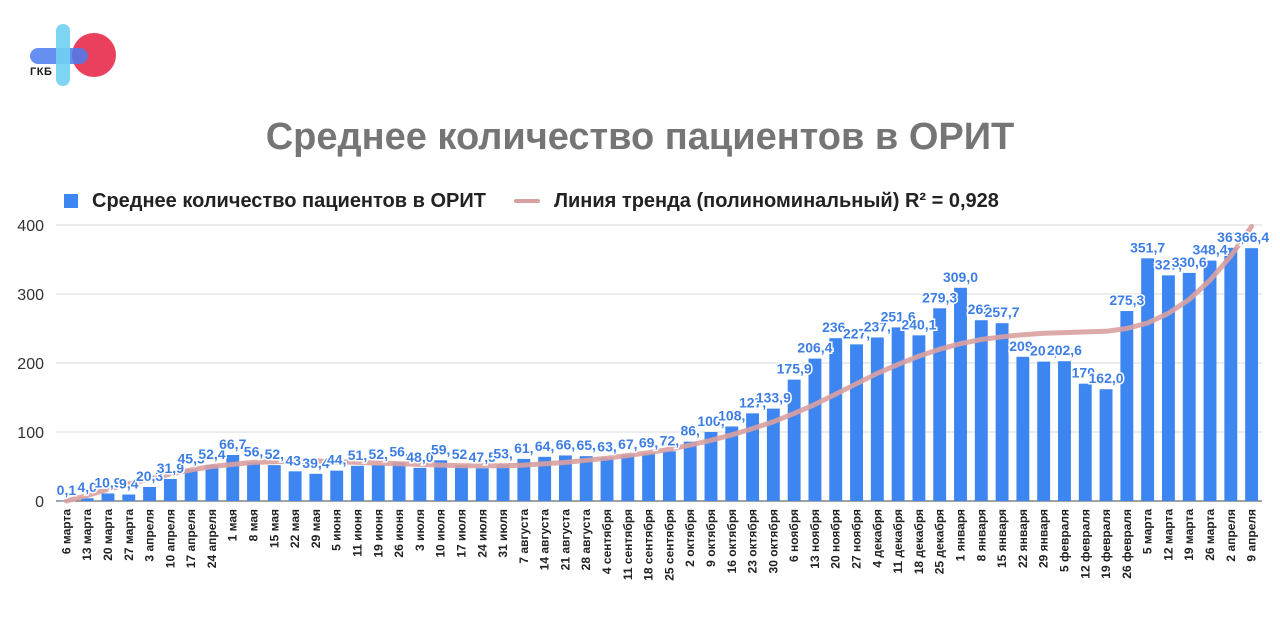 This screenshot has height=641, width=1280. Describe the element at coordinates (1002, 538) in the screenshot. I see `x-tick-label: 15 января` at that location.